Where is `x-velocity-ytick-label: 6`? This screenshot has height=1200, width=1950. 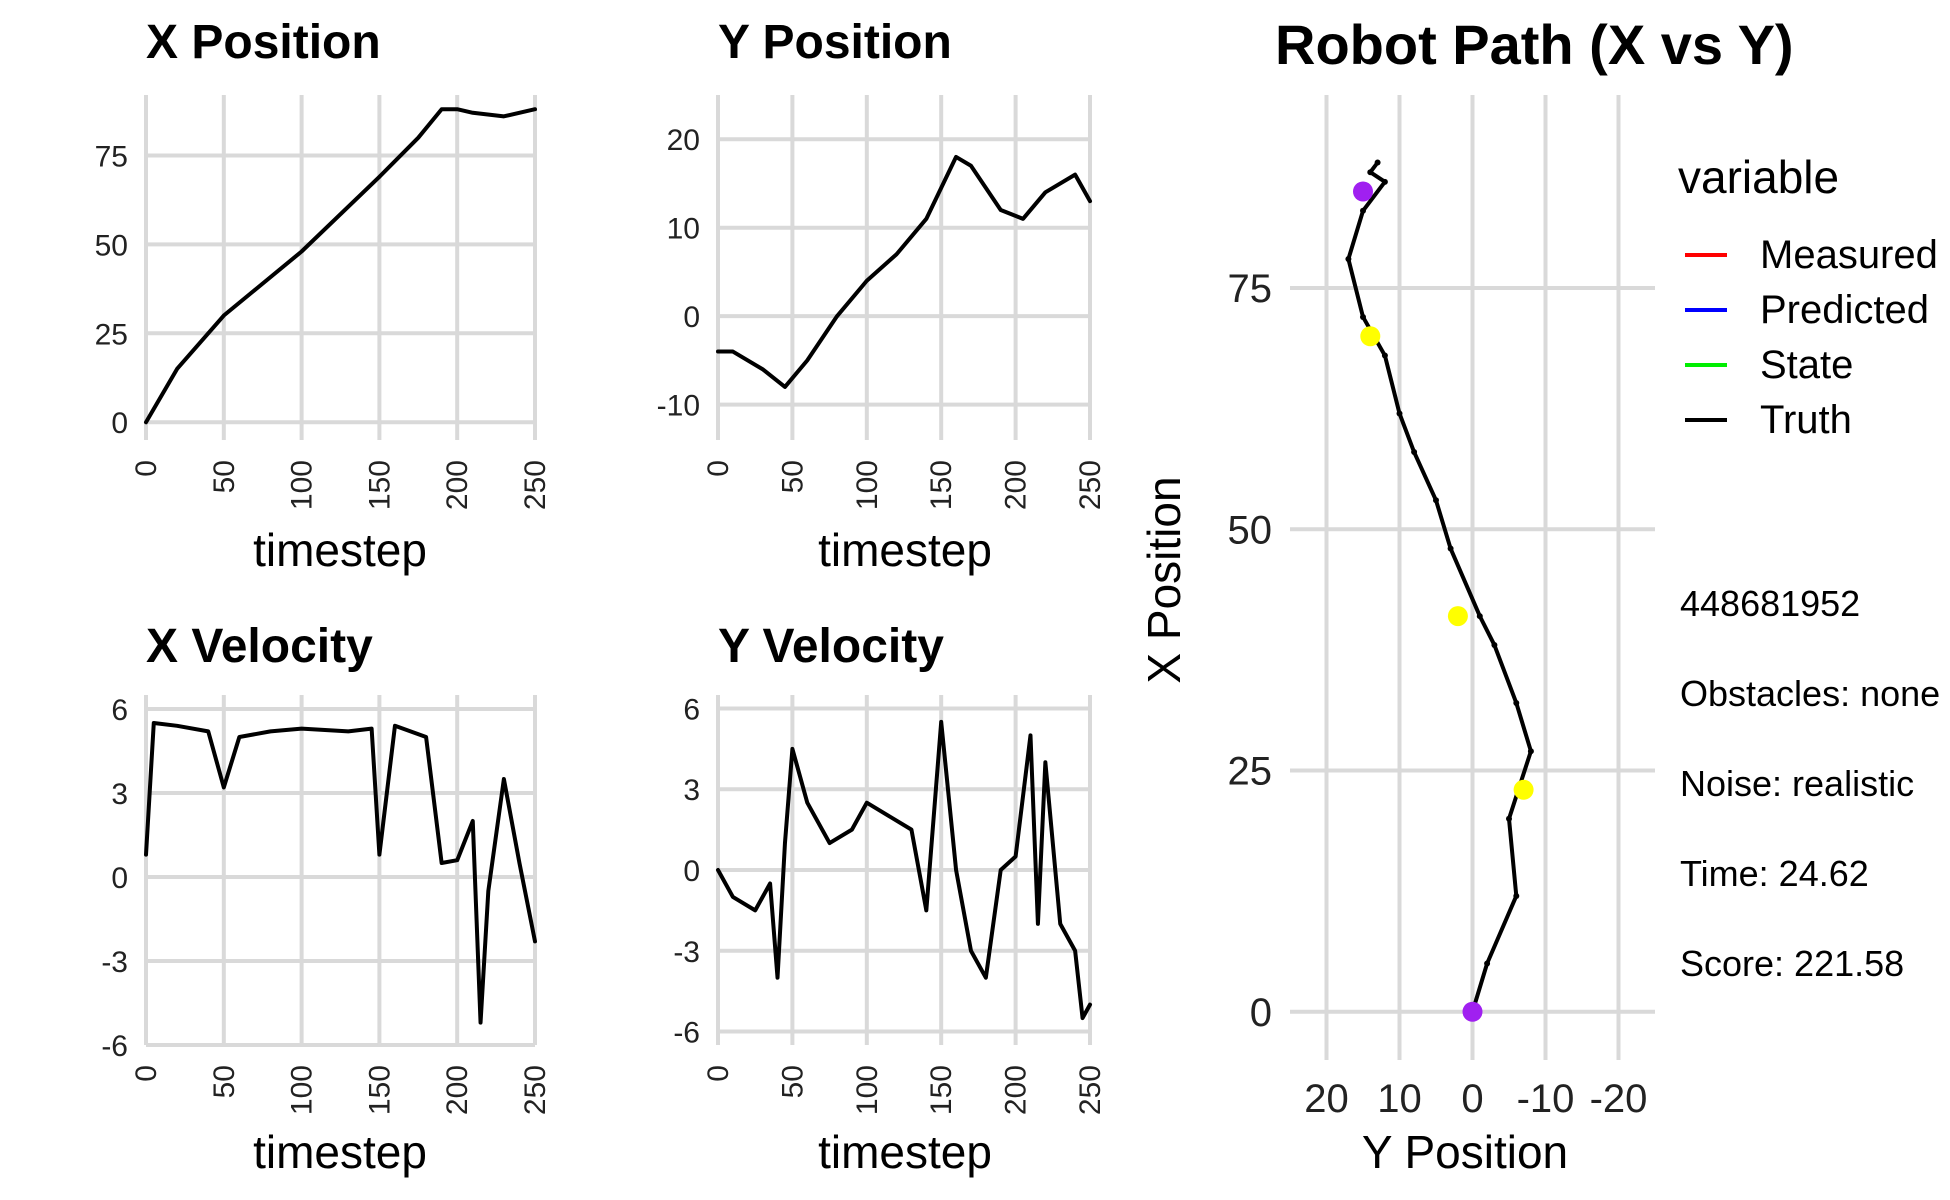 x-velocity-ytick-label: 6 is located at coordinates (119, 710).